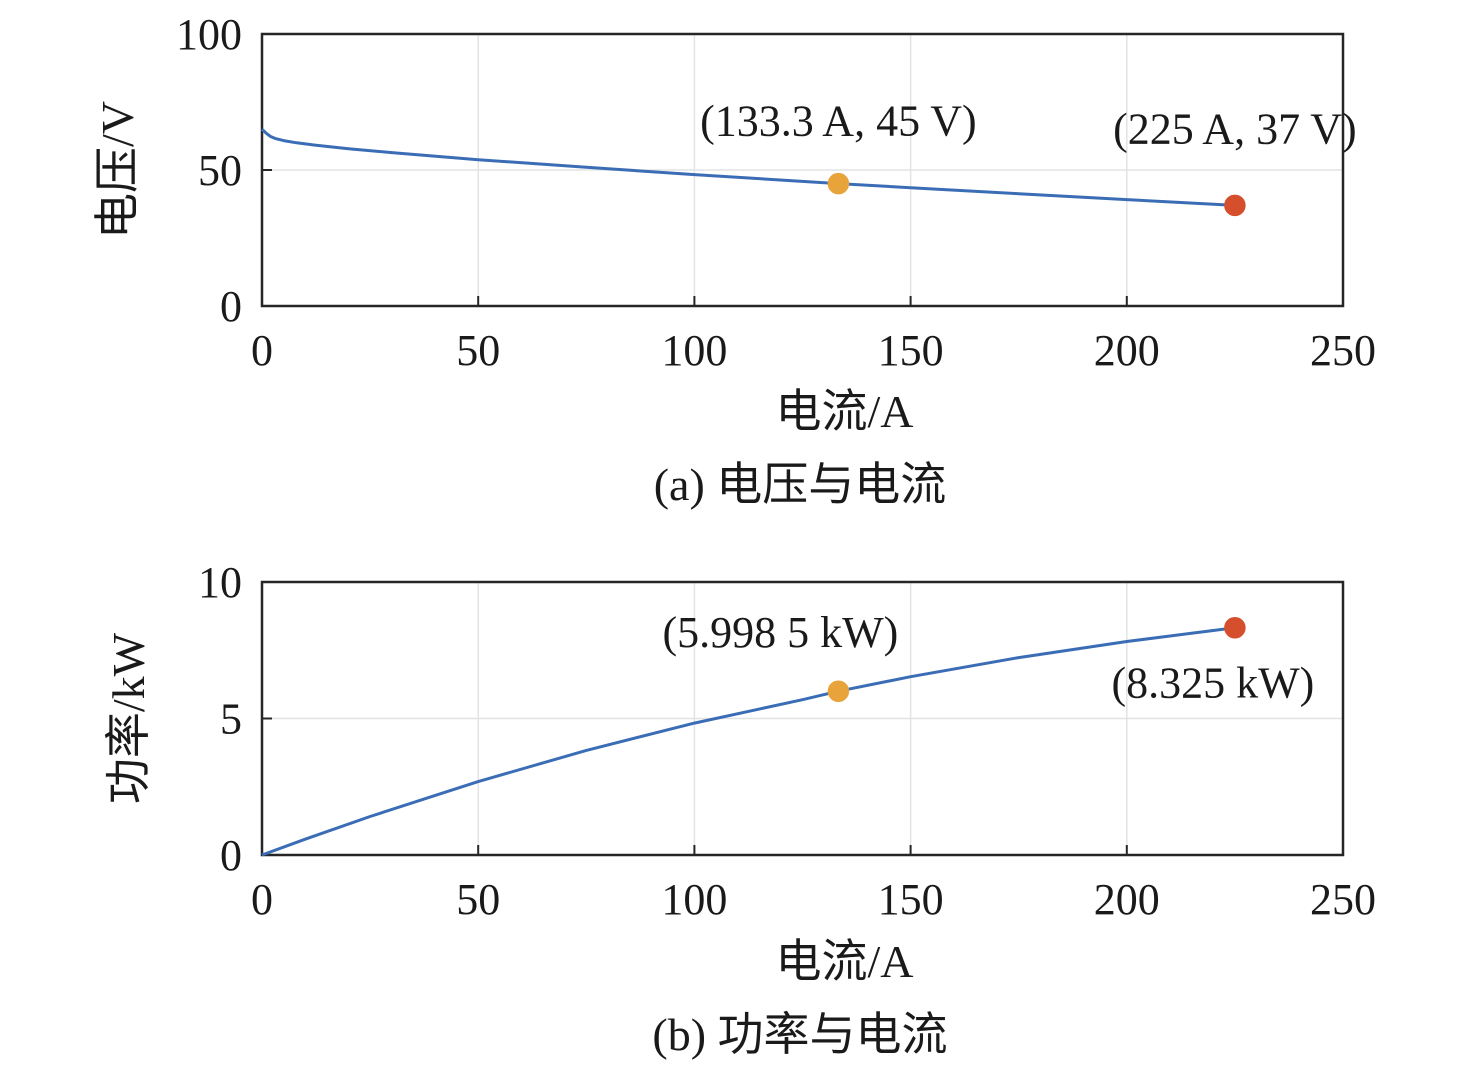 This screenshot has width=1476, height=1073. I want to click on point-annotation: (8.325 kW), so click(1212, 683).